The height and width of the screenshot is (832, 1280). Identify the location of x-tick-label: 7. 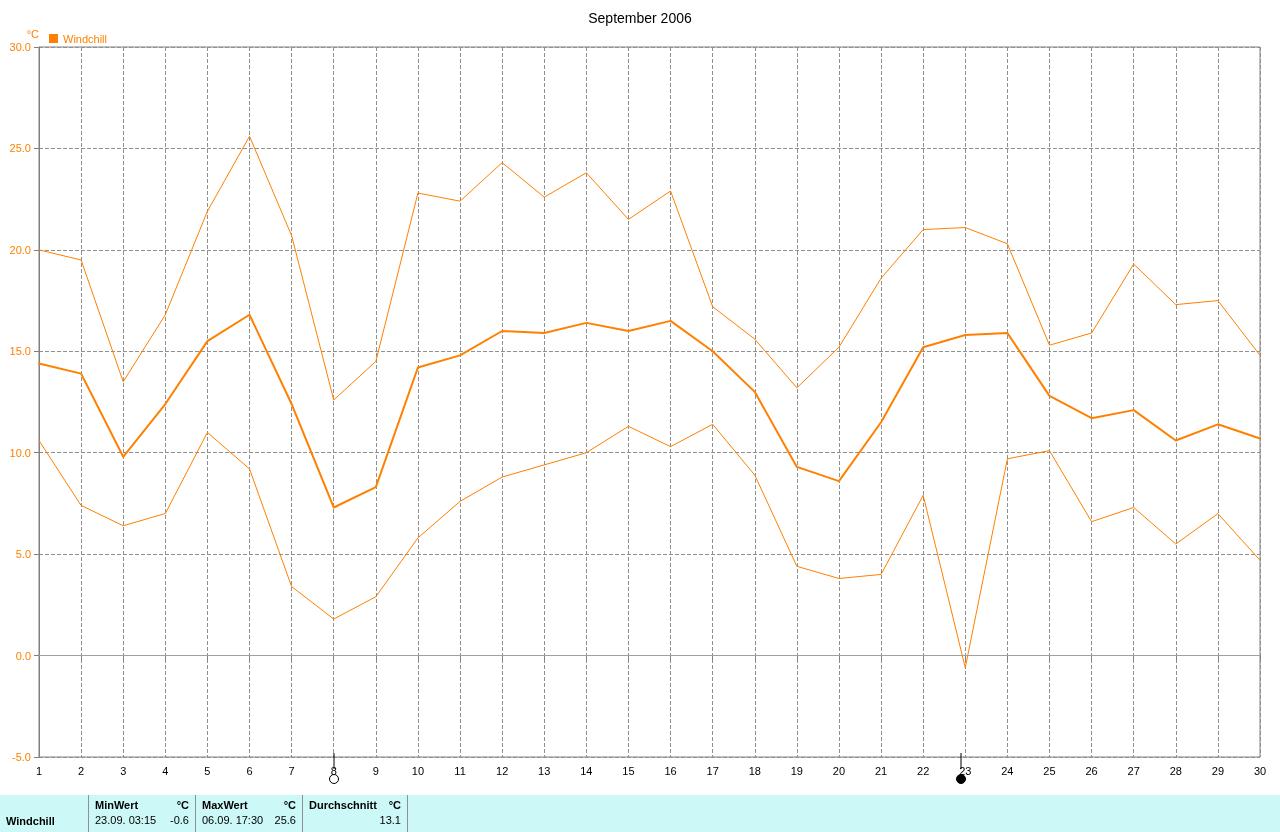
(291, 770).